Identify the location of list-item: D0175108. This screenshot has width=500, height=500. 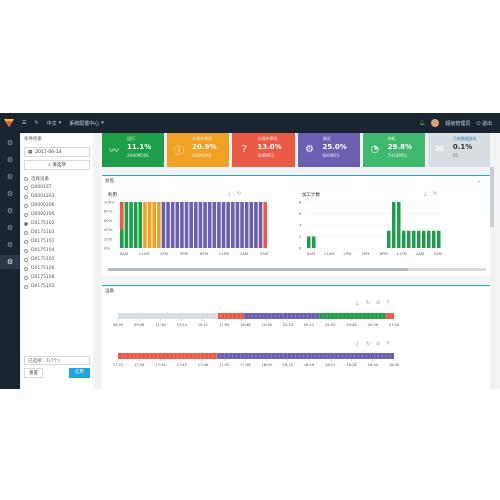
(57, 277).